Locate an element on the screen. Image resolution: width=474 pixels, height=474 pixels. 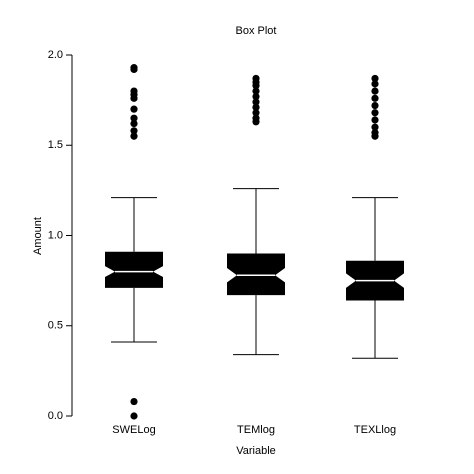
x-axis-label: Variable is located at coordinates (256, 451).